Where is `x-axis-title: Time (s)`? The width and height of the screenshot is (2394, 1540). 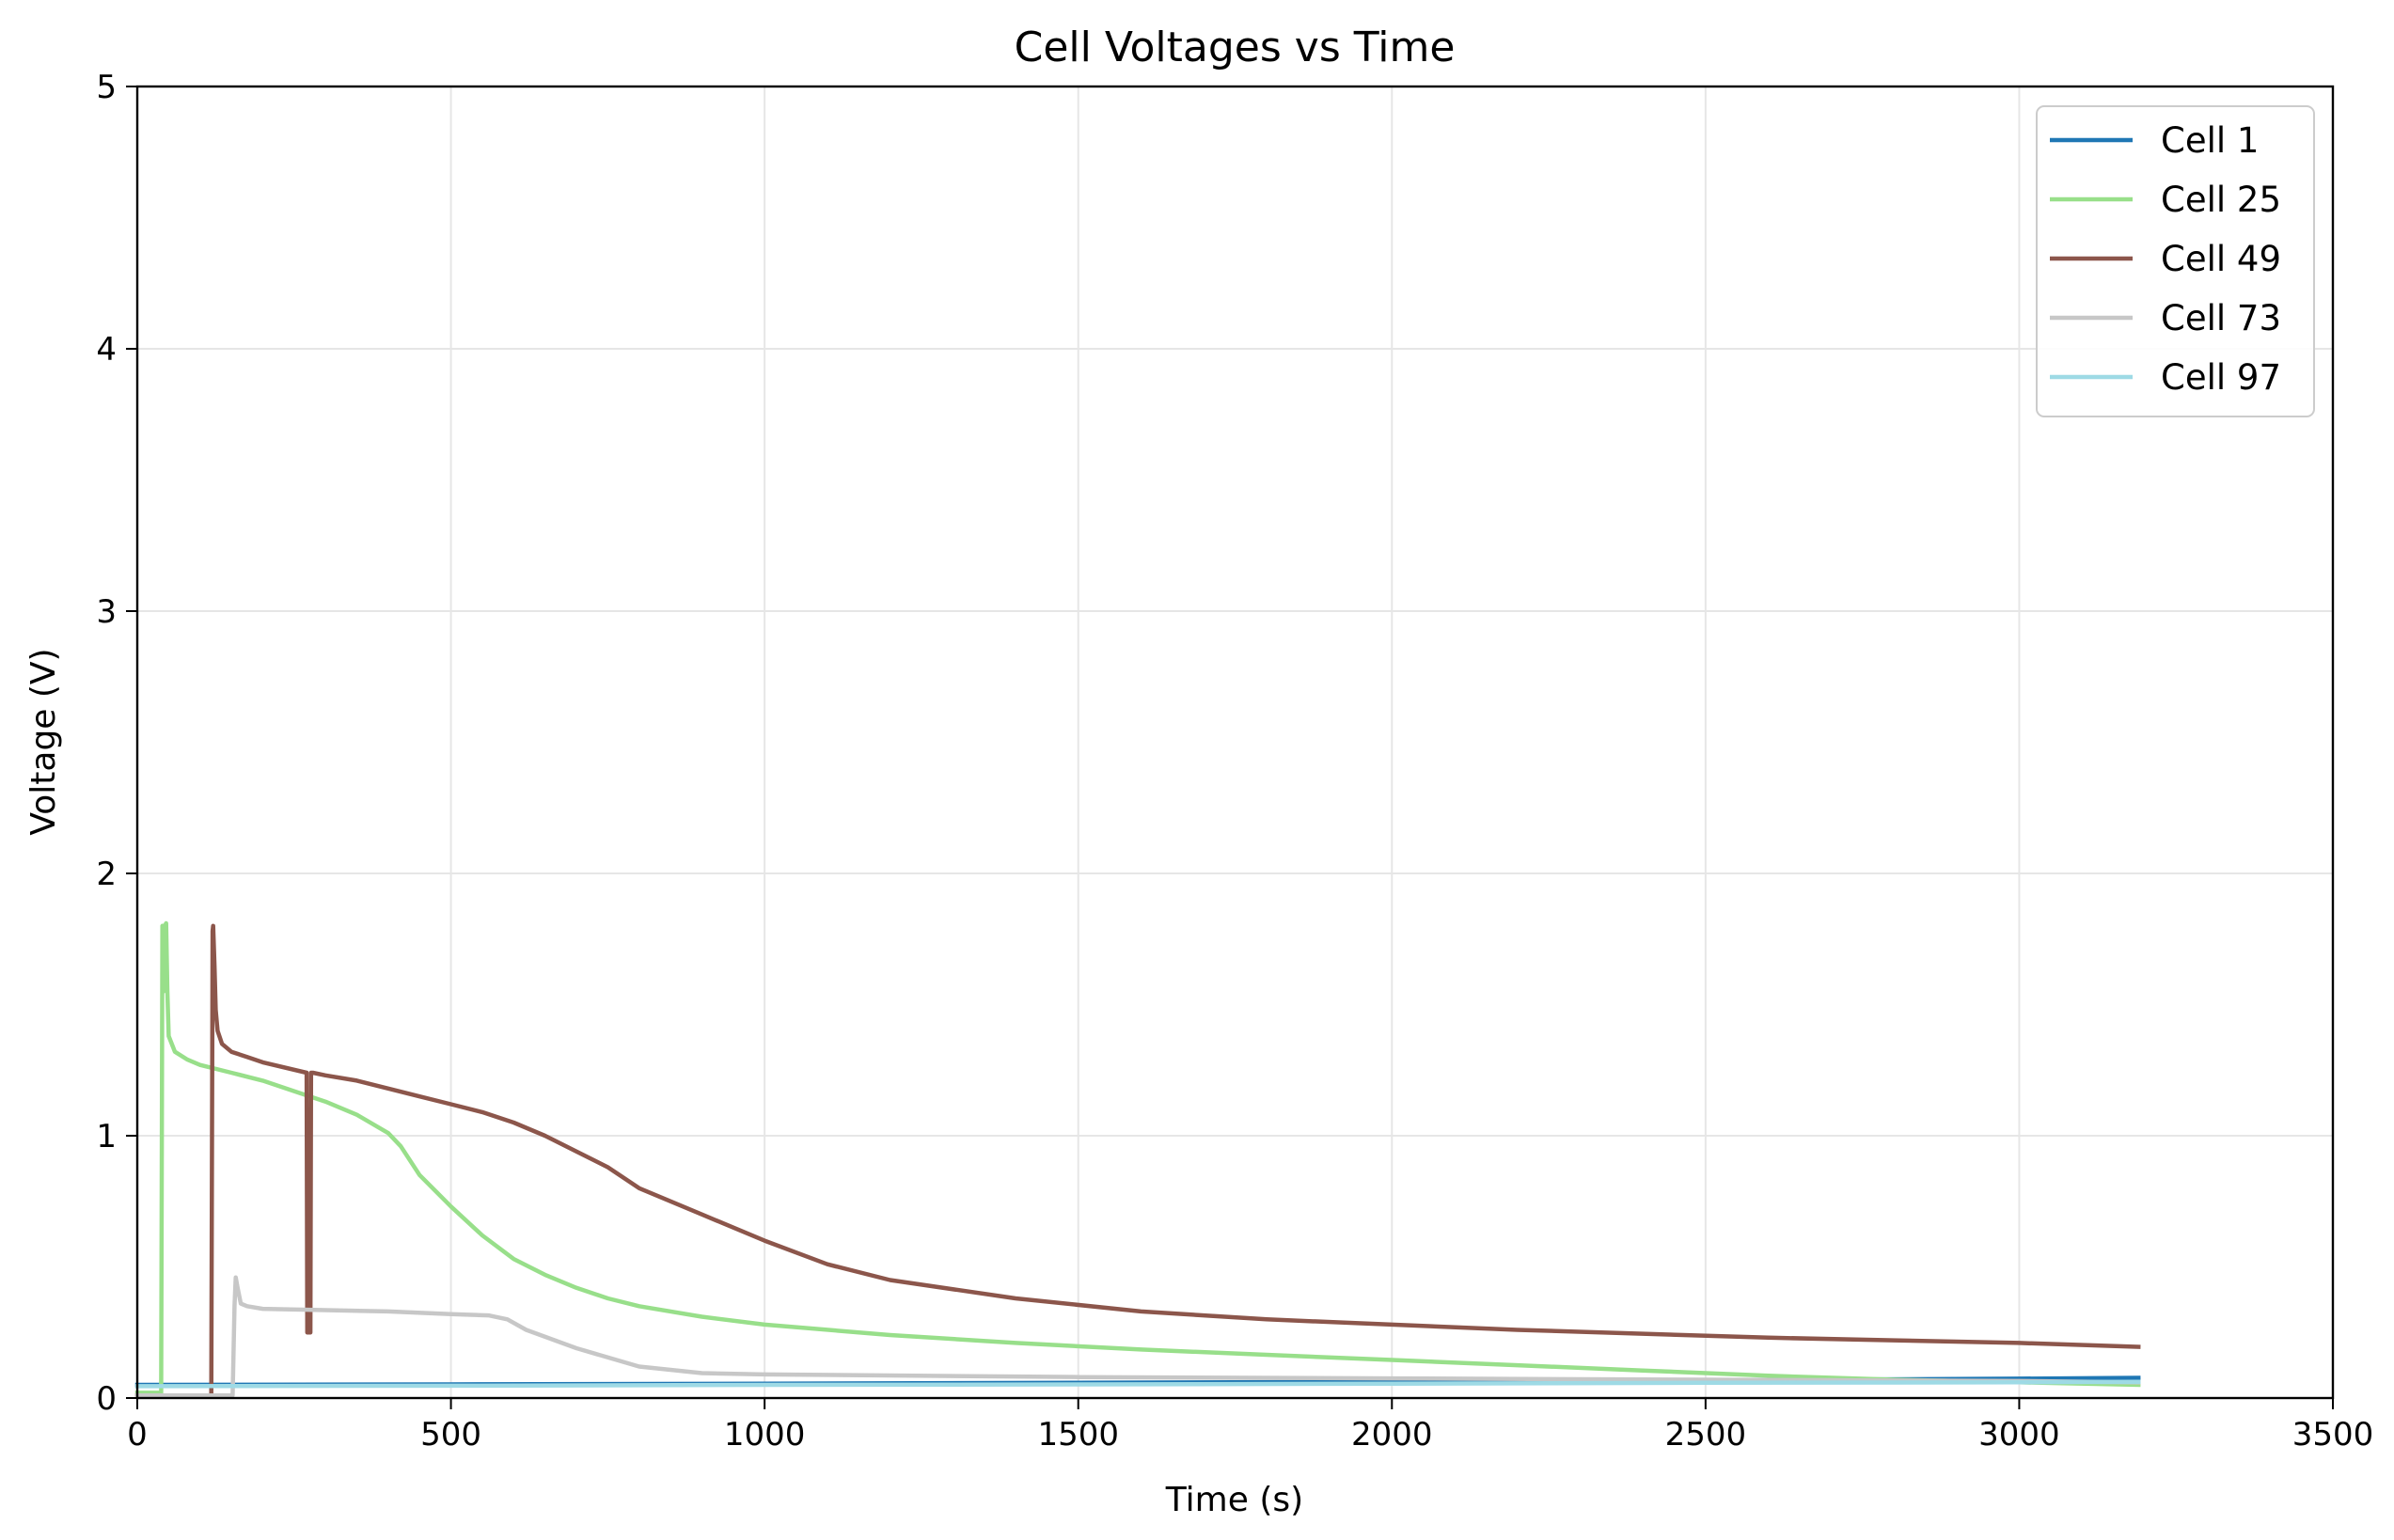 x-axis-title: Time (s) is located at coordinates (1234, 1500).